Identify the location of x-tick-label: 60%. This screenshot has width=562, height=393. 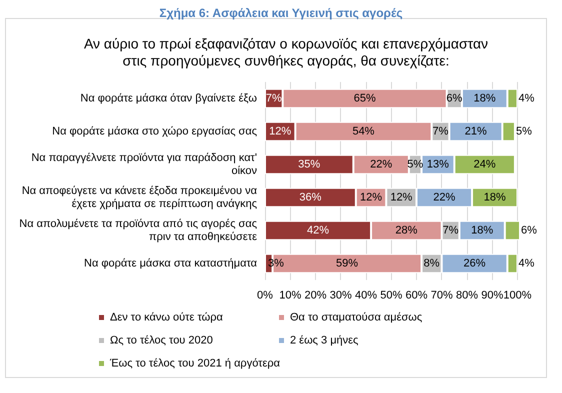
(416, 296).